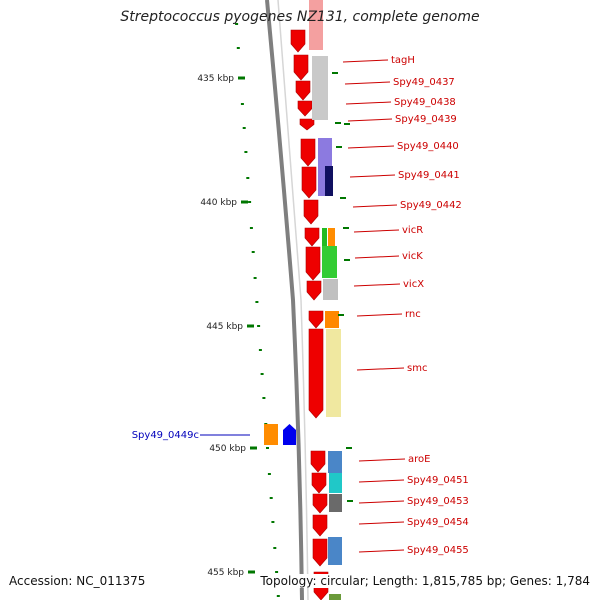 This screenshot has width=600, height=600. Describe the element at coordinates (215, 79) in the screenshot. I see `ruler-label: 435 kbp` at that location.